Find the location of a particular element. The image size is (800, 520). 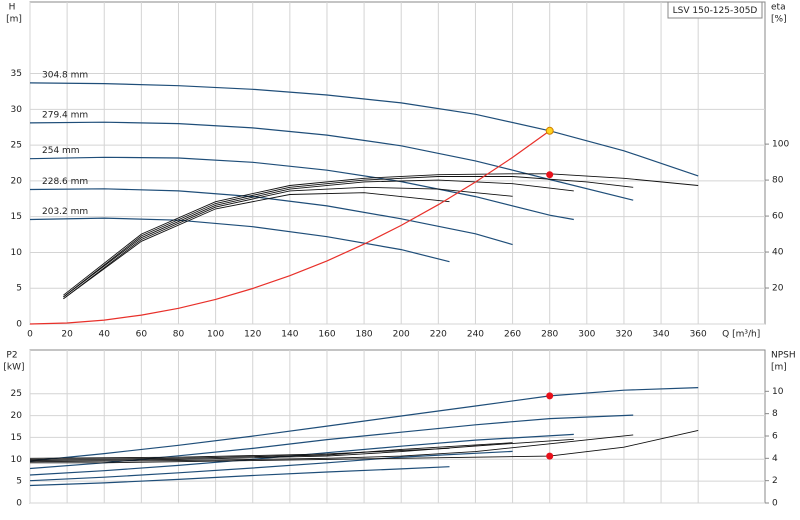

x-tick-label: 180 is located at coordinates (363, 335).